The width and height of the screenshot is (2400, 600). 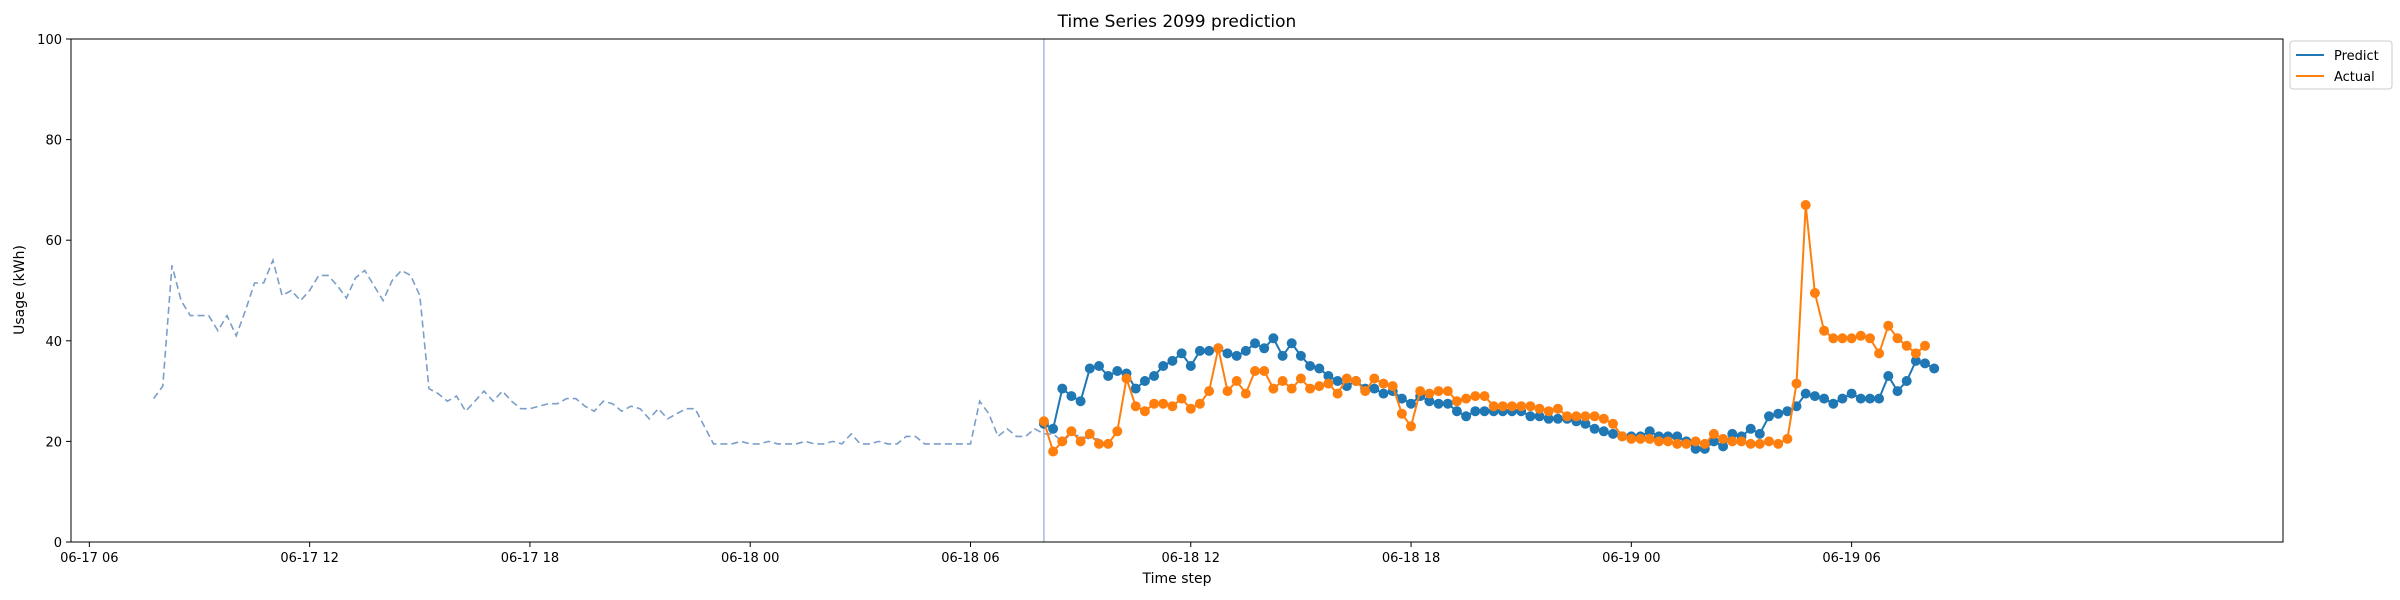 What do you see at coordinates (20, 290) in the screenshot?
I see `y-axis-label: Usage (kWh)` at bounding box center [20, 290].